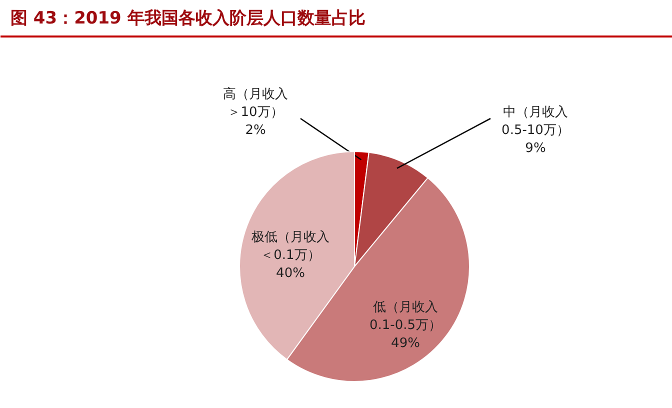 The width and height of the screenshot is (672, 408). Describe the element at coordinates (255, 103) in the screenshot. I see `slice-label: 高（月收入＞10万）` at that location.